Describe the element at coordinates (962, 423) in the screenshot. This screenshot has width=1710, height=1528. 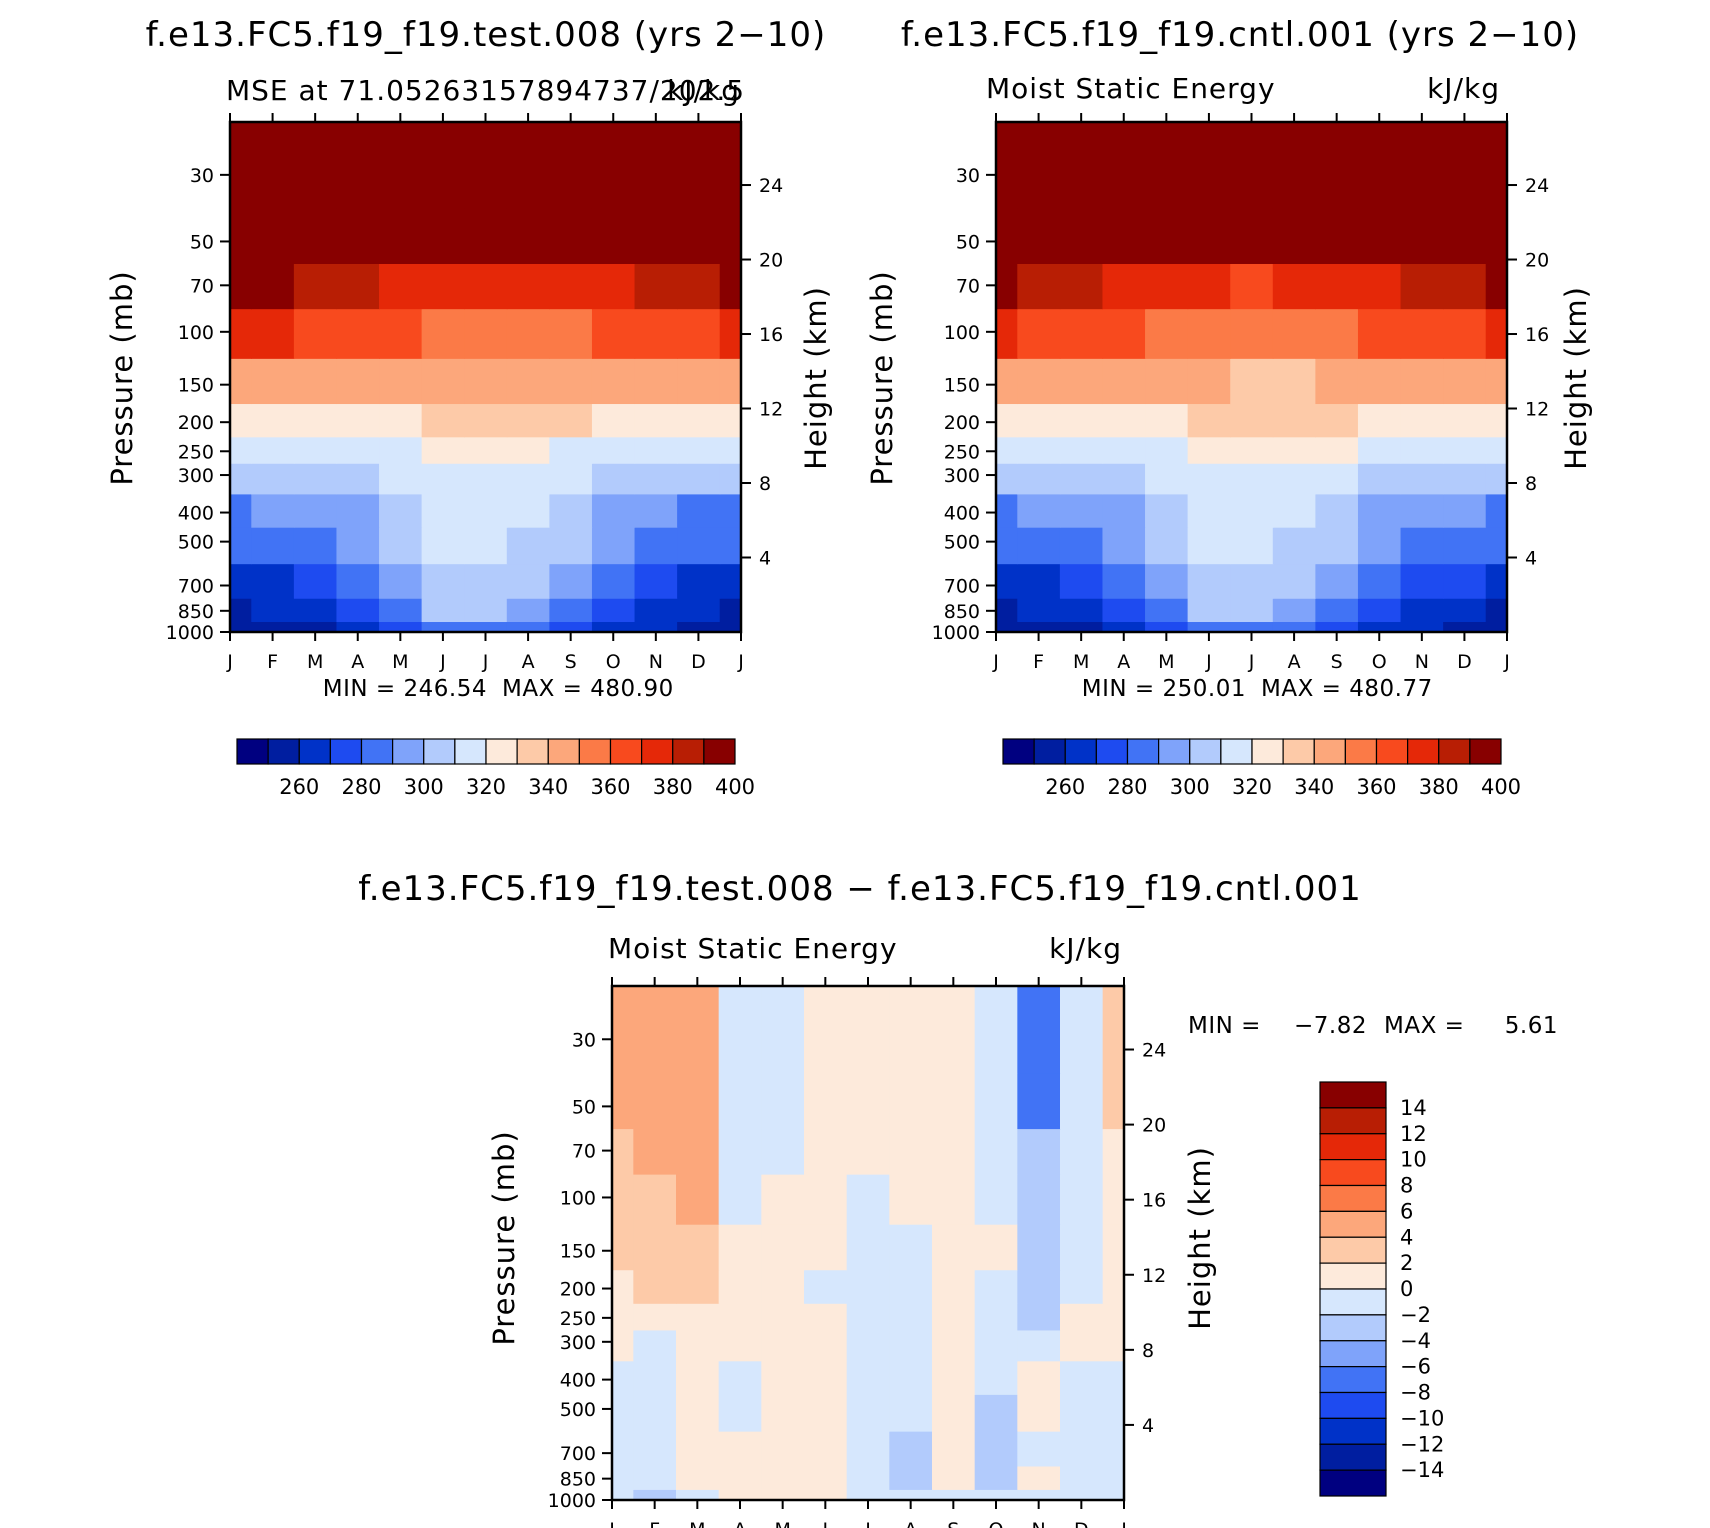
I see `y-tick-label: 200` at that location.